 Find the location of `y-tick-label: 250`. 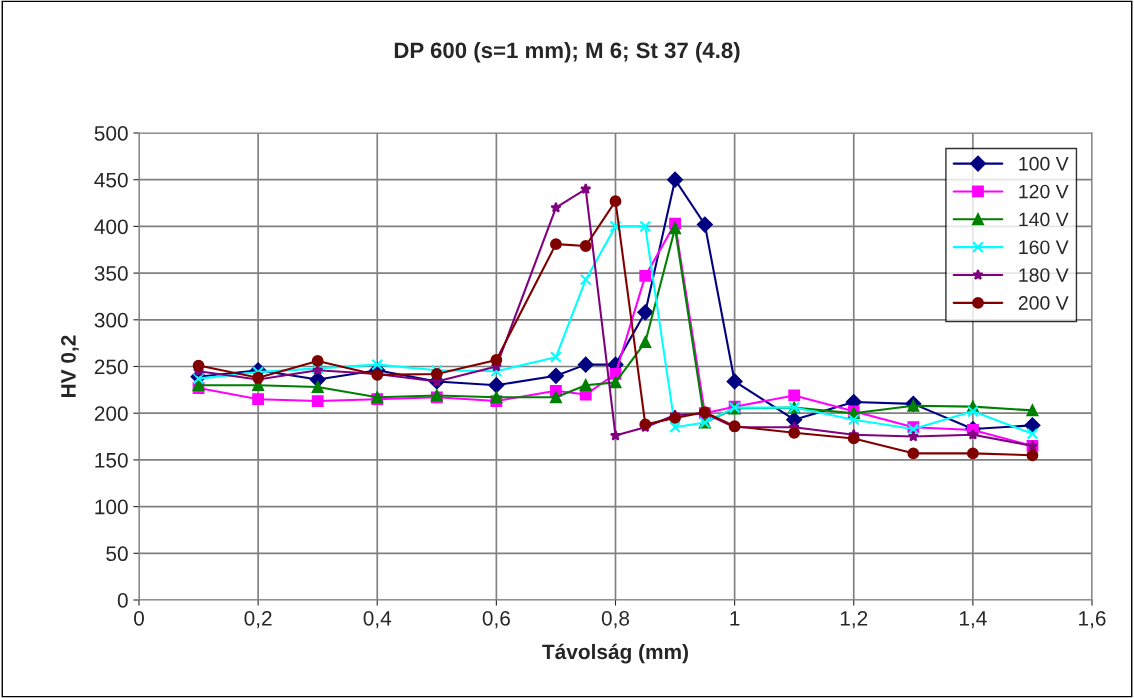

y-tick-label: 250 is located at coordinates (111, 367).